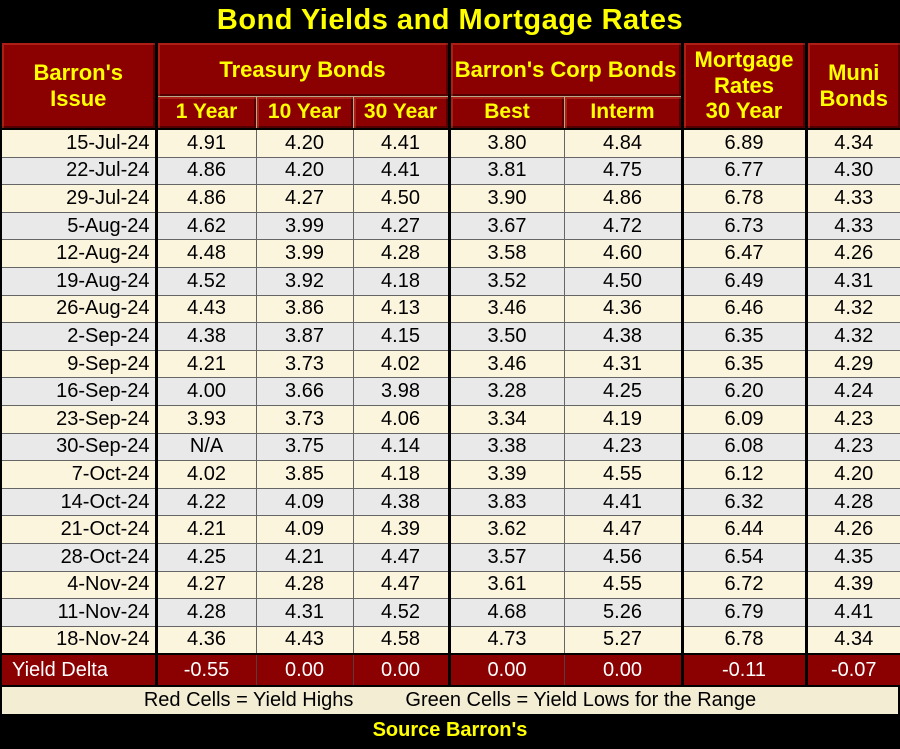  Describe the element at coordinates (852, 336) in the screenshot. I see `value-cell: 4.32` at that location.